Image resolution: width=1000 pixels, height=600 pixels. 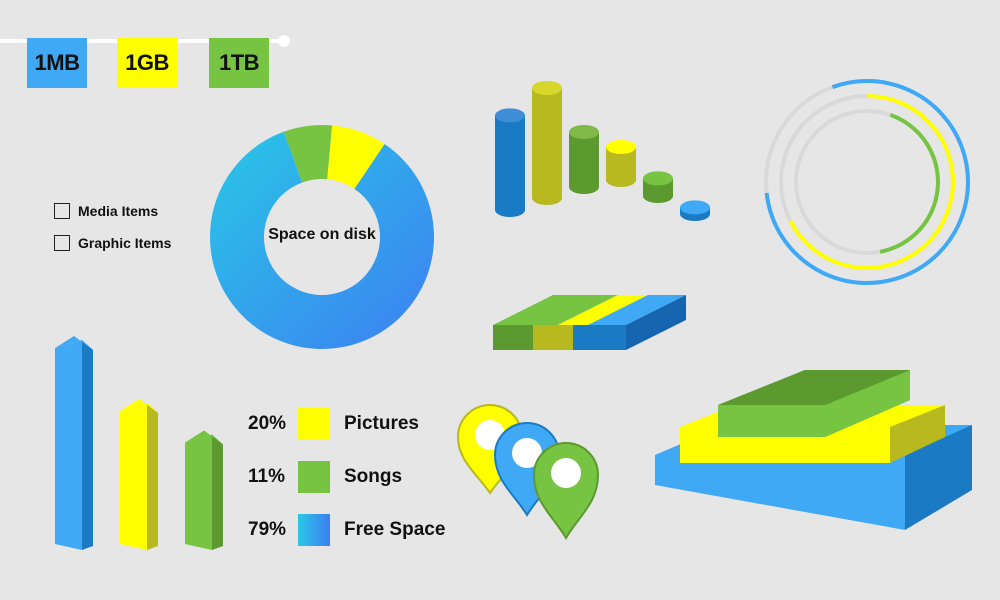 I want to click on legend-label: Free Space, so click(x=395, y=529).